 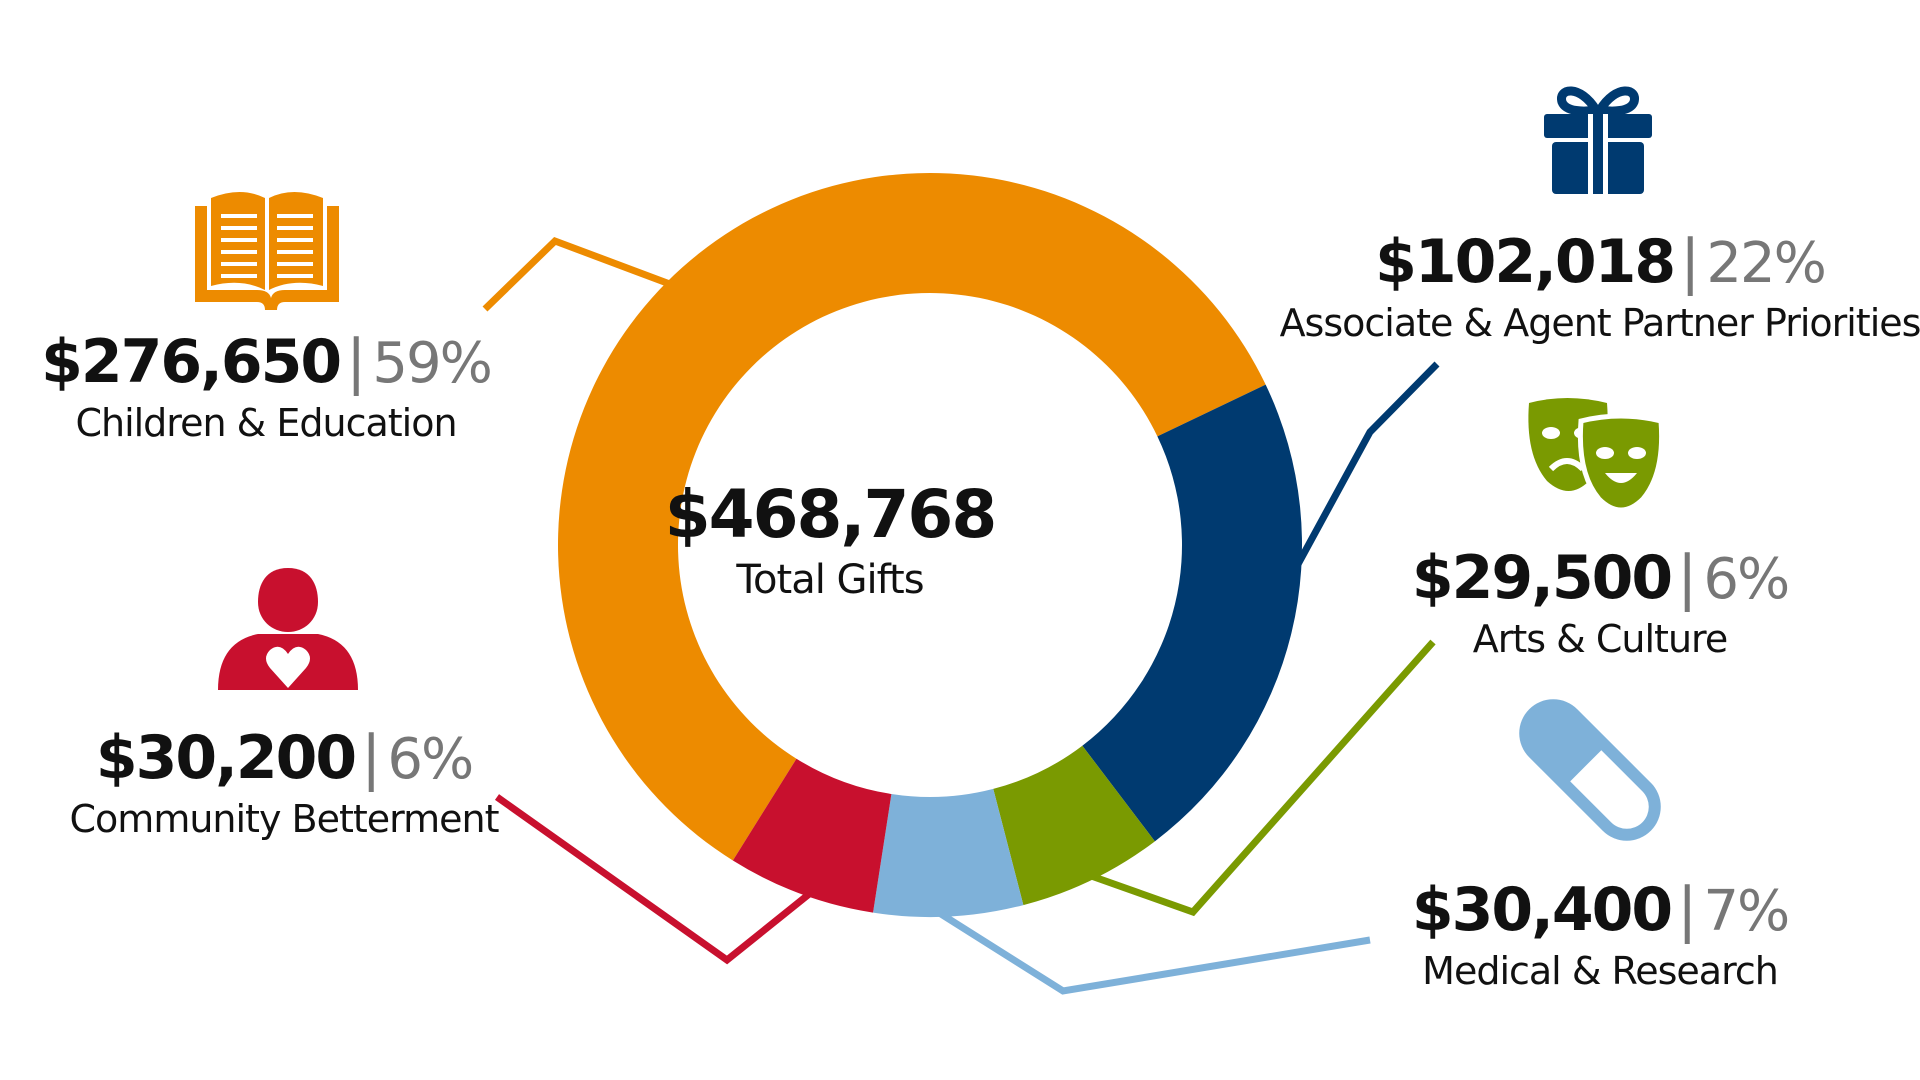 I want to click on label-medical-research: $30,400 | 7% Medical & Research, so click(x=1601, y=936).